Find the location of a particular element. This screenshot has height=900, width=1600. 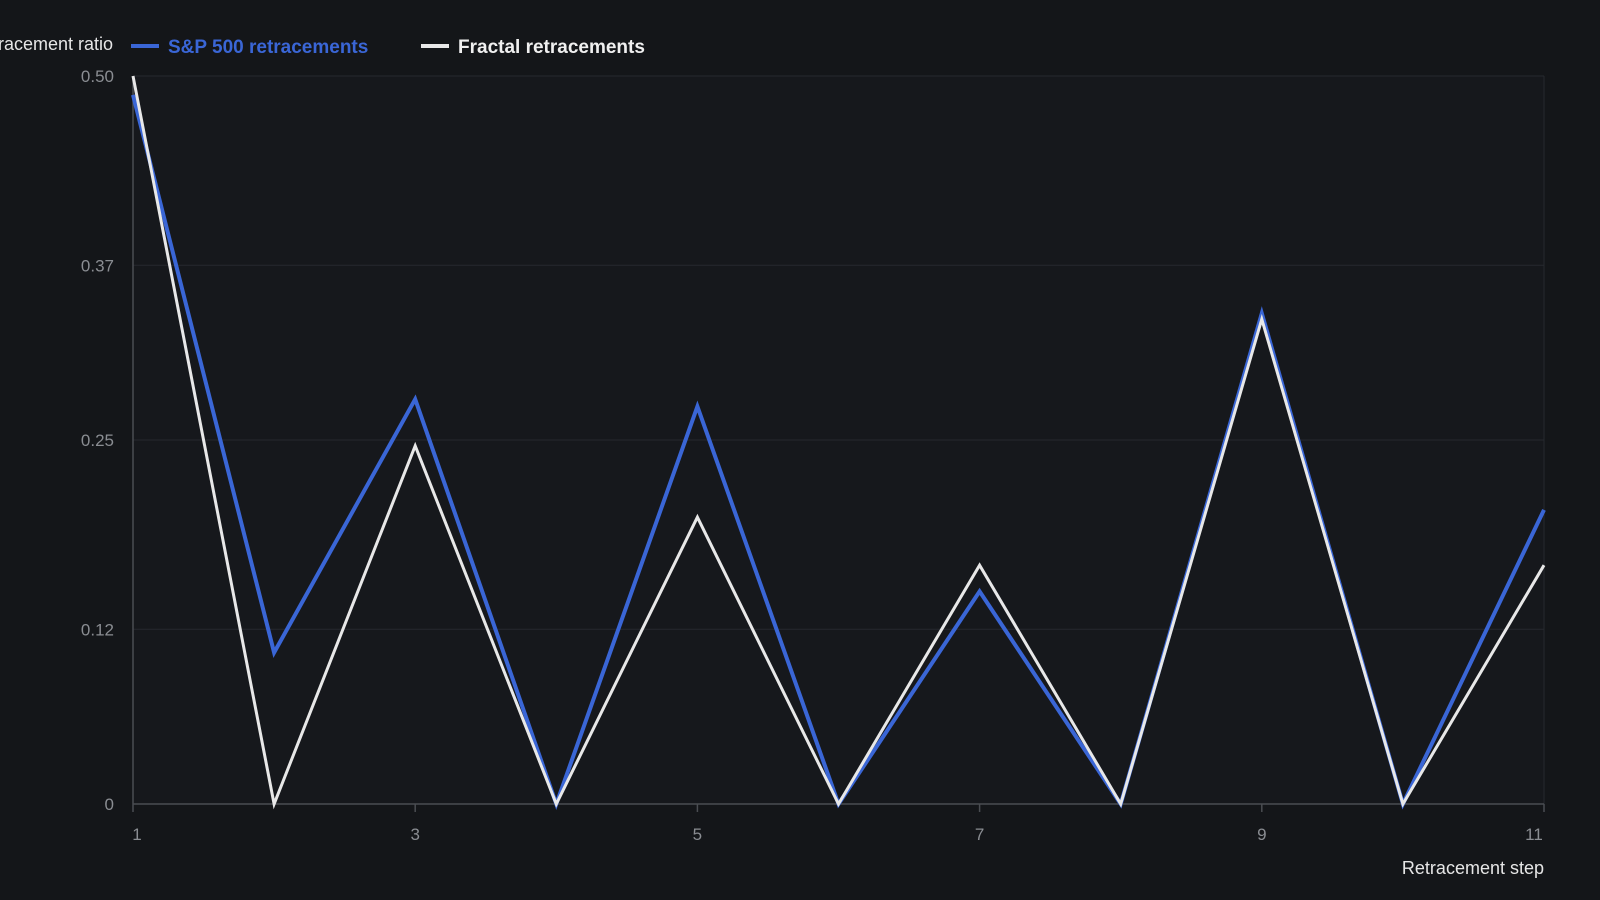

x-tick-label: 3 is located at coordinates (414, 834).